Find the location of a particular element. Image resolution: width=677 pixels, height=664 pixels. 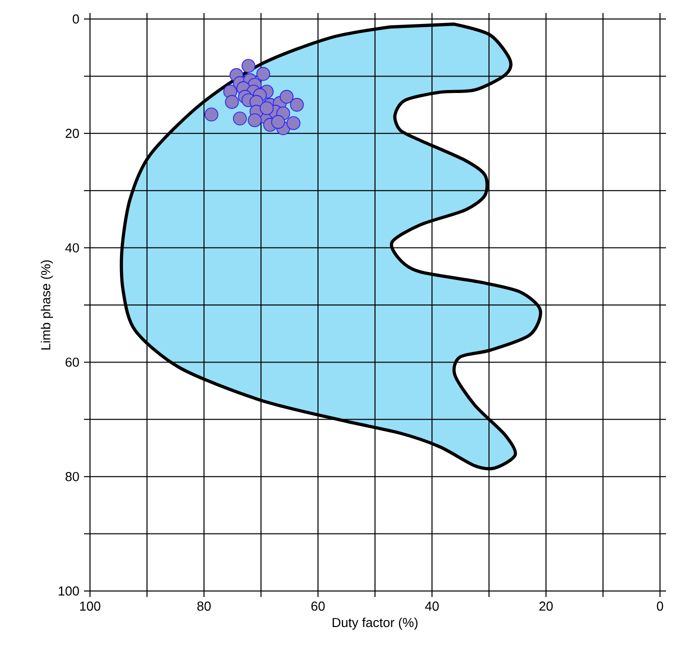

y-tick-label: 60 is located at coordinates (72, 362).